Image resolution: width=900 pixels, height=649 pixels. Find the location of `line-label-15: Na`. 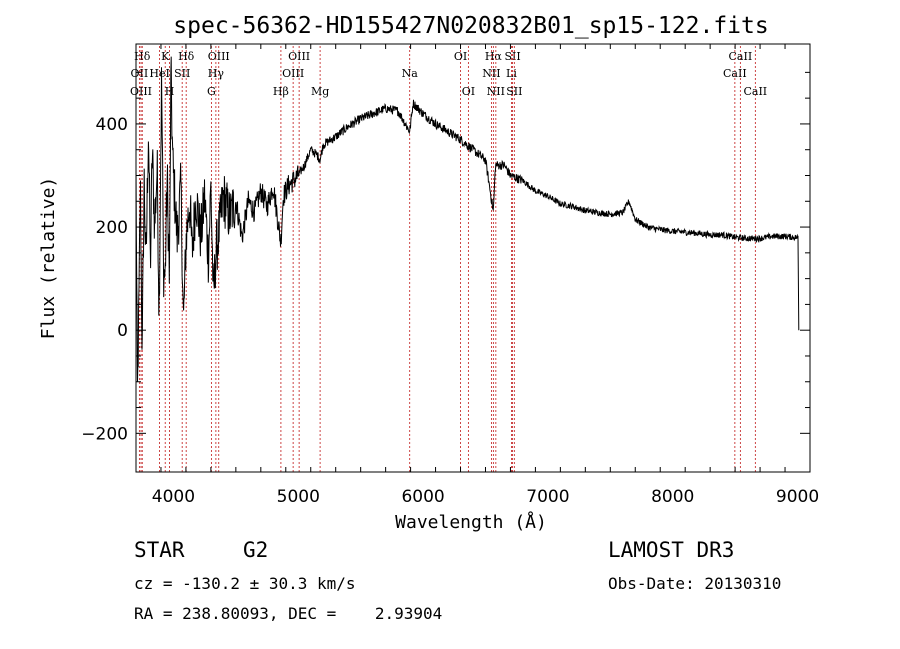

line-label-15: Na is located at coordinates (410, 73).